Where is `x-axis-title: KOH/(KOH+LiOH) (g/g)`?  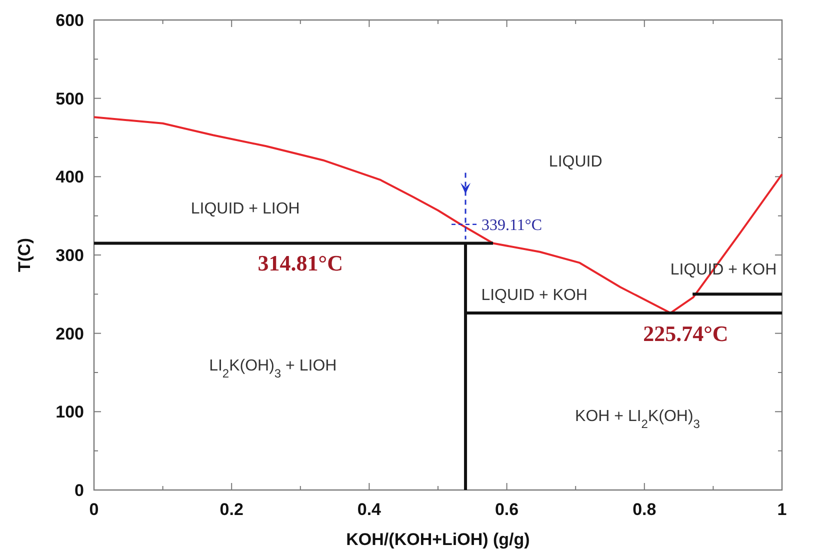
x-axis-title: KOH/(KOH+LiOH) (g/g) is located at coordinates (438, 539).